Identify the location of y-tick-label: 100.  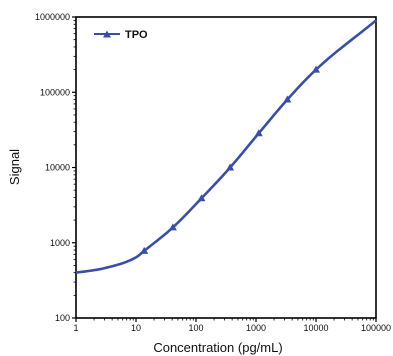
(62, 318).